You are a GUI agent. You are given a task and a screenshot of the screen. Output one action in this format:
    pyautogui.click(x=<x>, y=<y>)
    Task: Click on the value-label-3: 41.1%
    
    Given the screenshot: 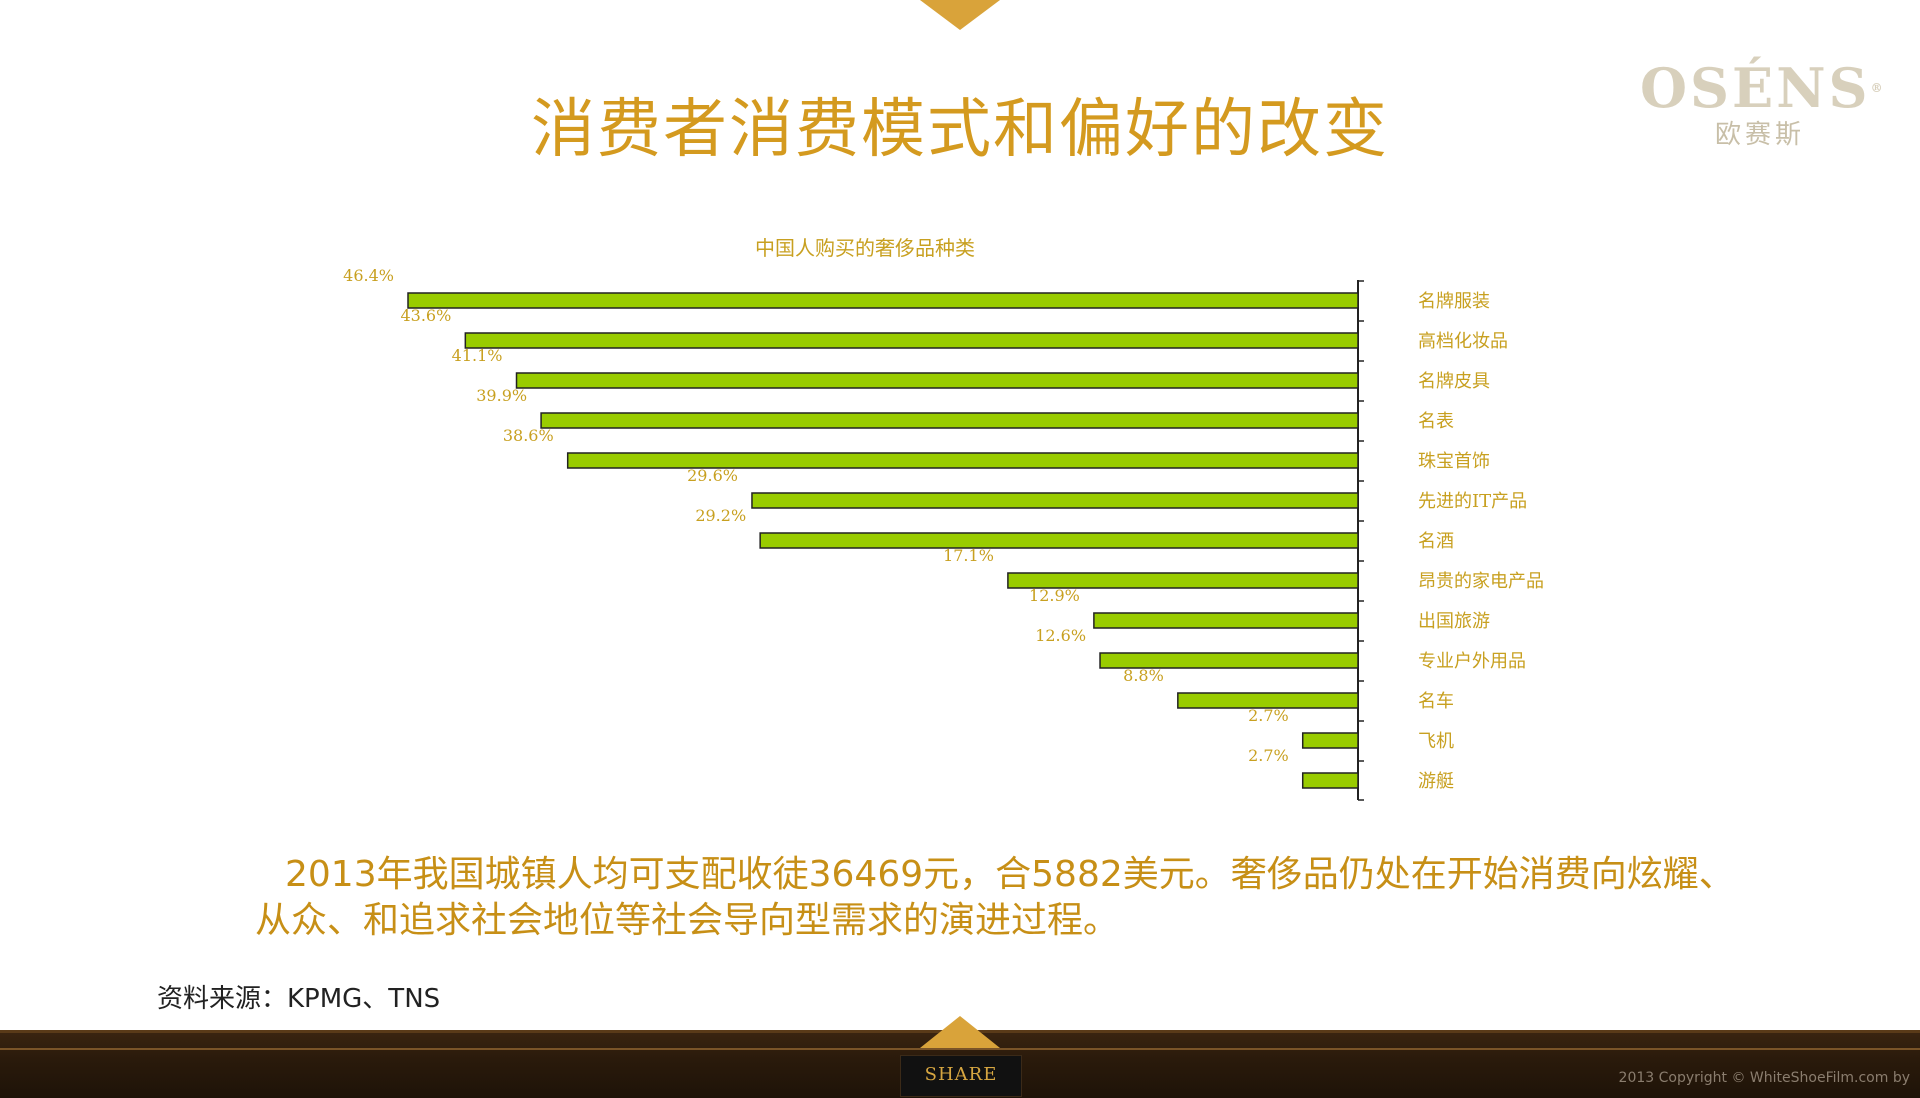 What is the action you would take?
    pyautogui.click(x=477, y=355)
    